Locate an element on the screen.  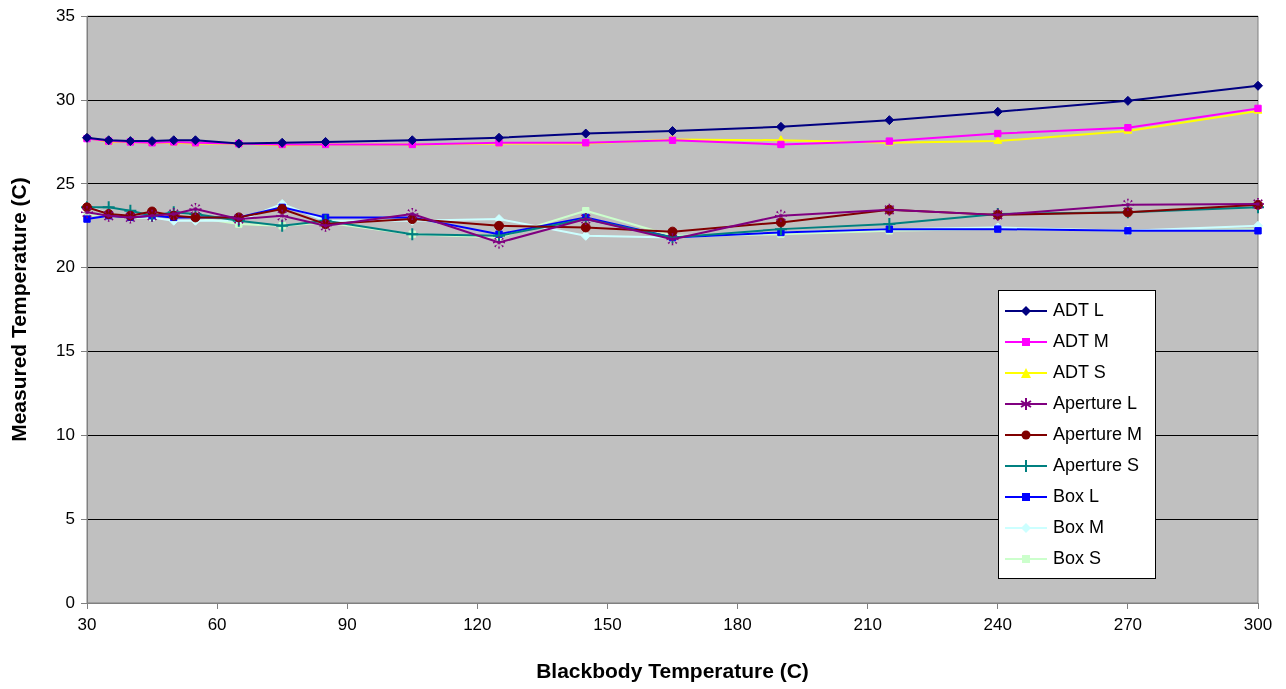
legend-label: Box M is located at coordinates (1079, 528).